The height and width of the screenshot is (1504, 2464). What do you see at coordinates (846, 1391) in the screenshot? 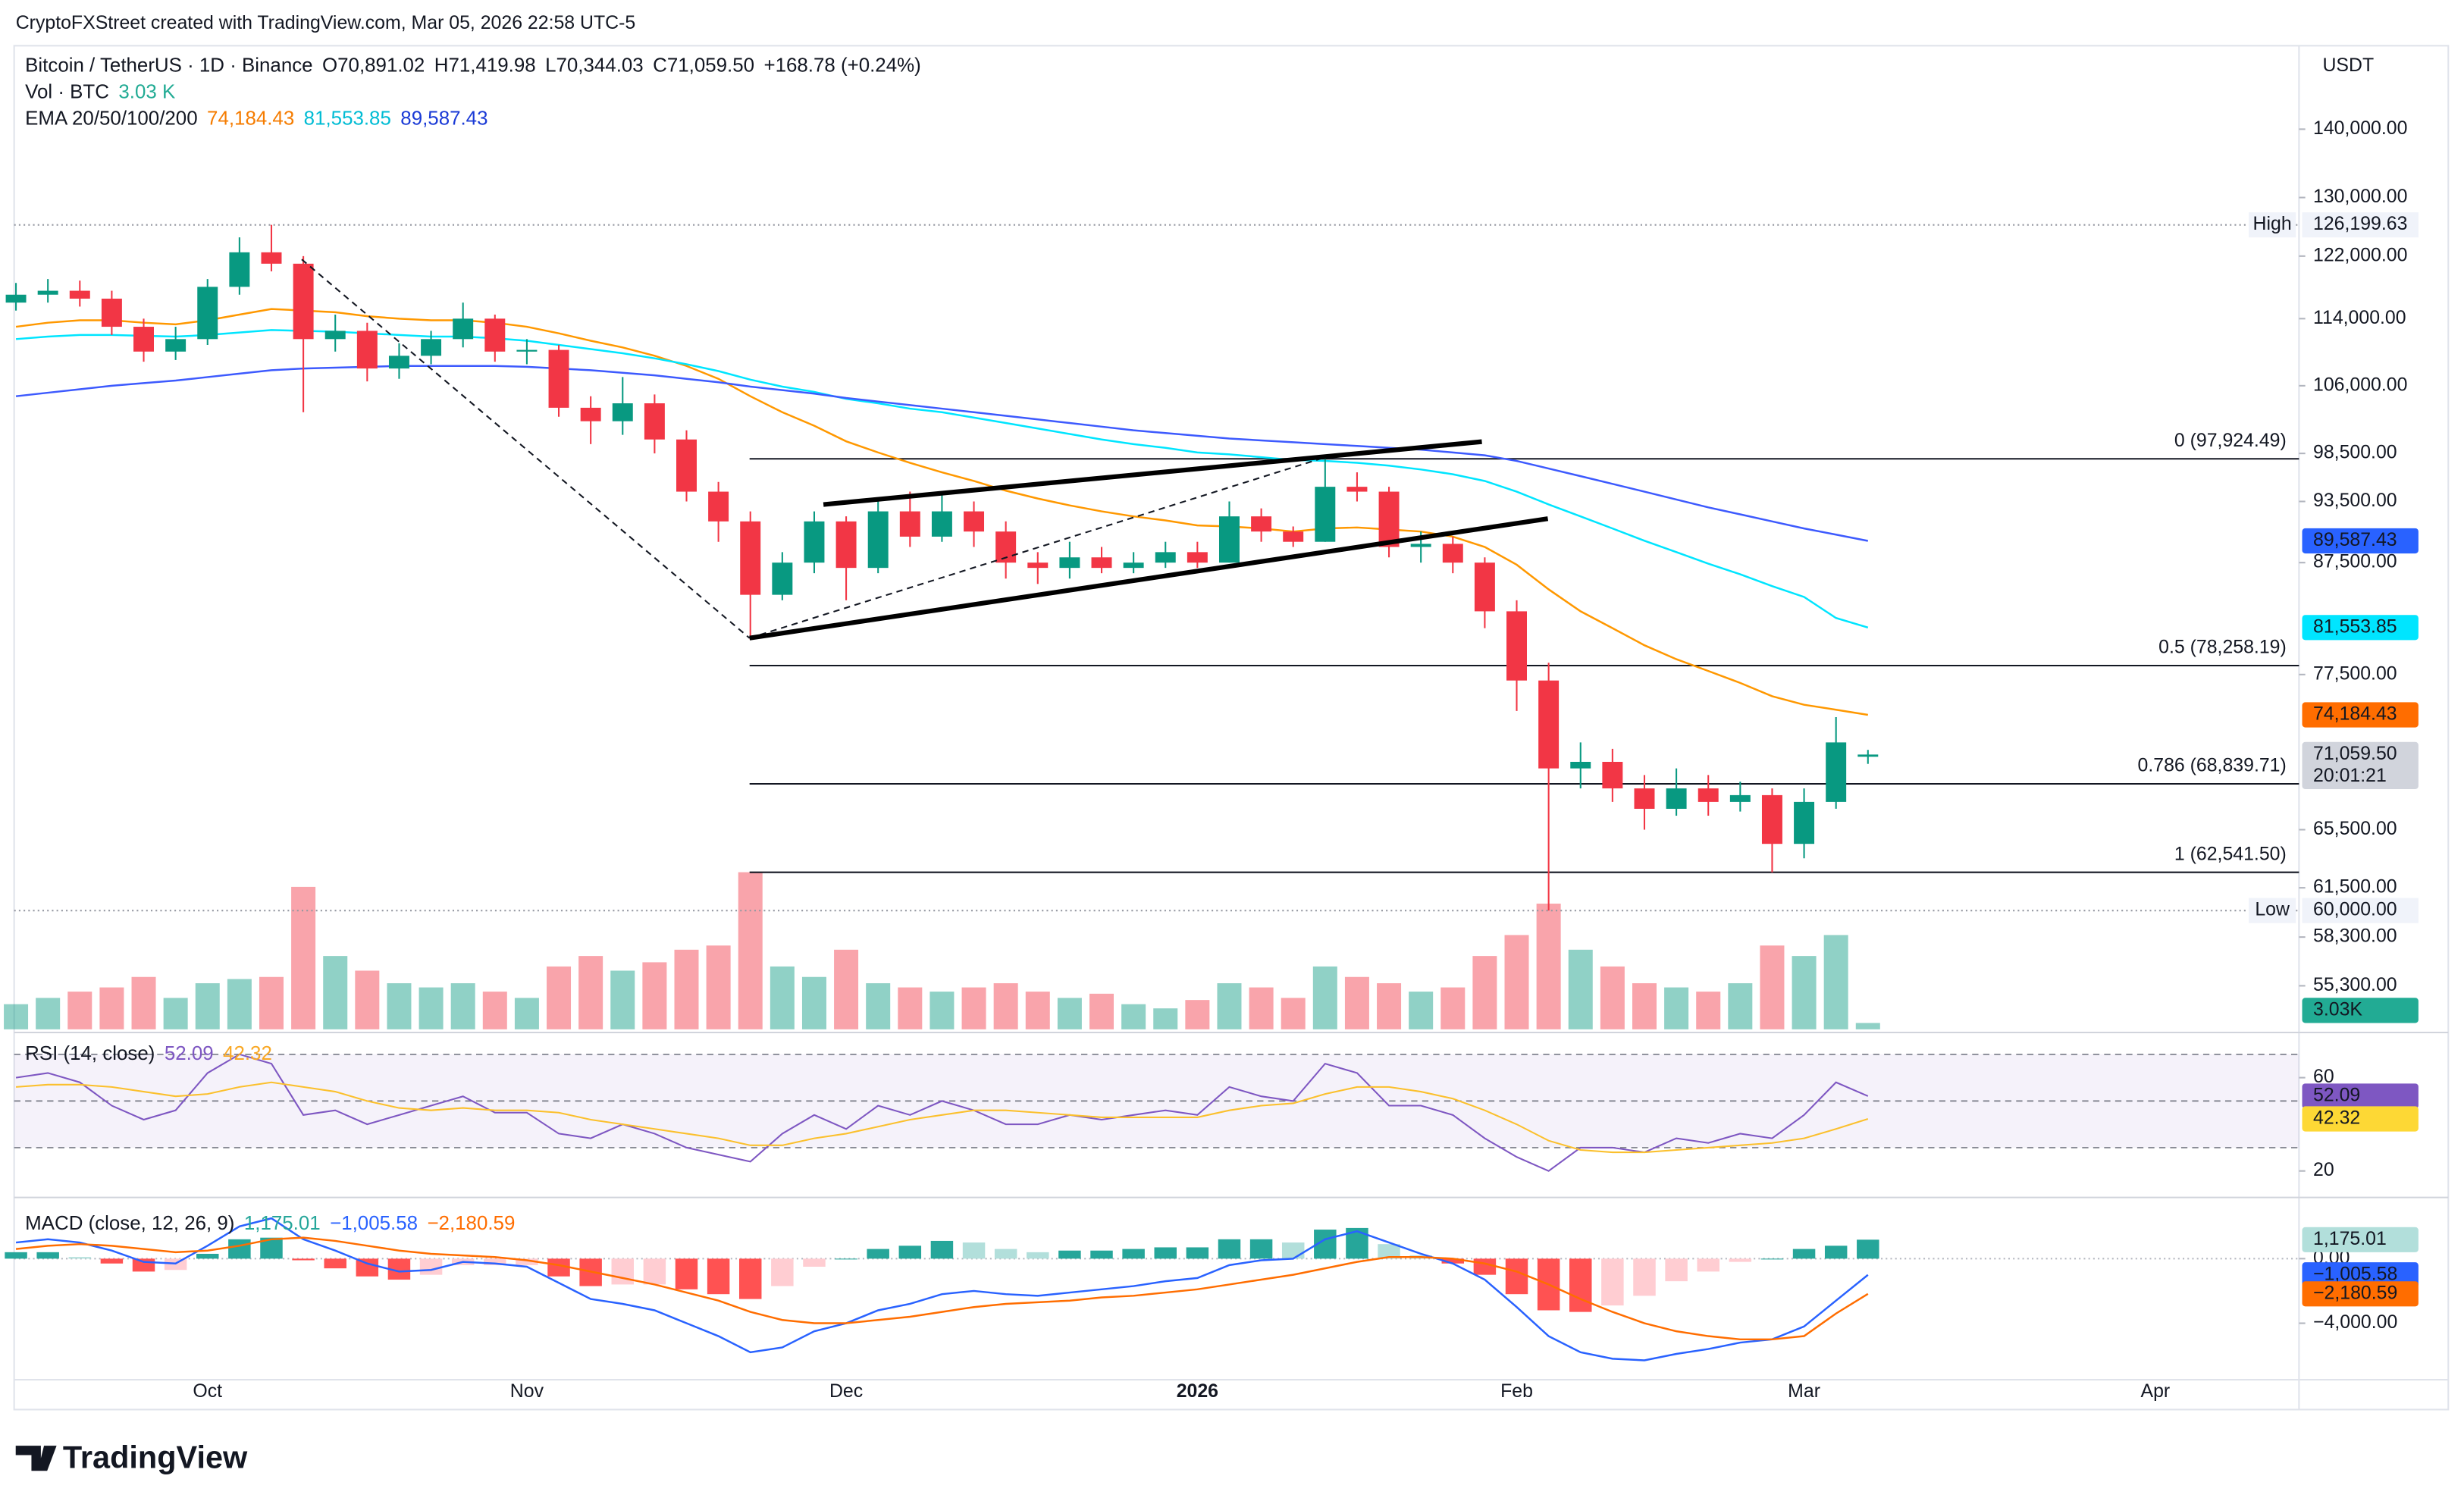
I see `x-tick-label: Dec` at bounding box center [846, 1391].